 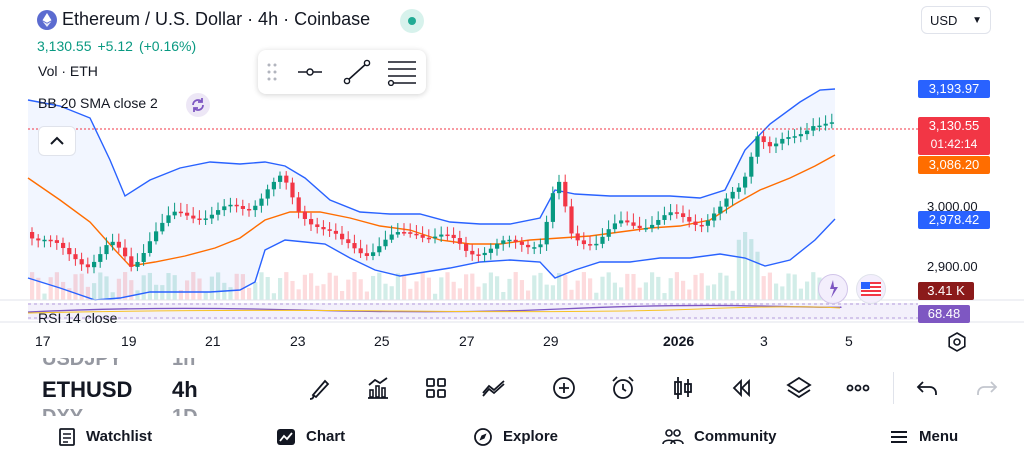 I want to click on volume-indicator-label: Vol · ETH, so click(x=68, y=71).